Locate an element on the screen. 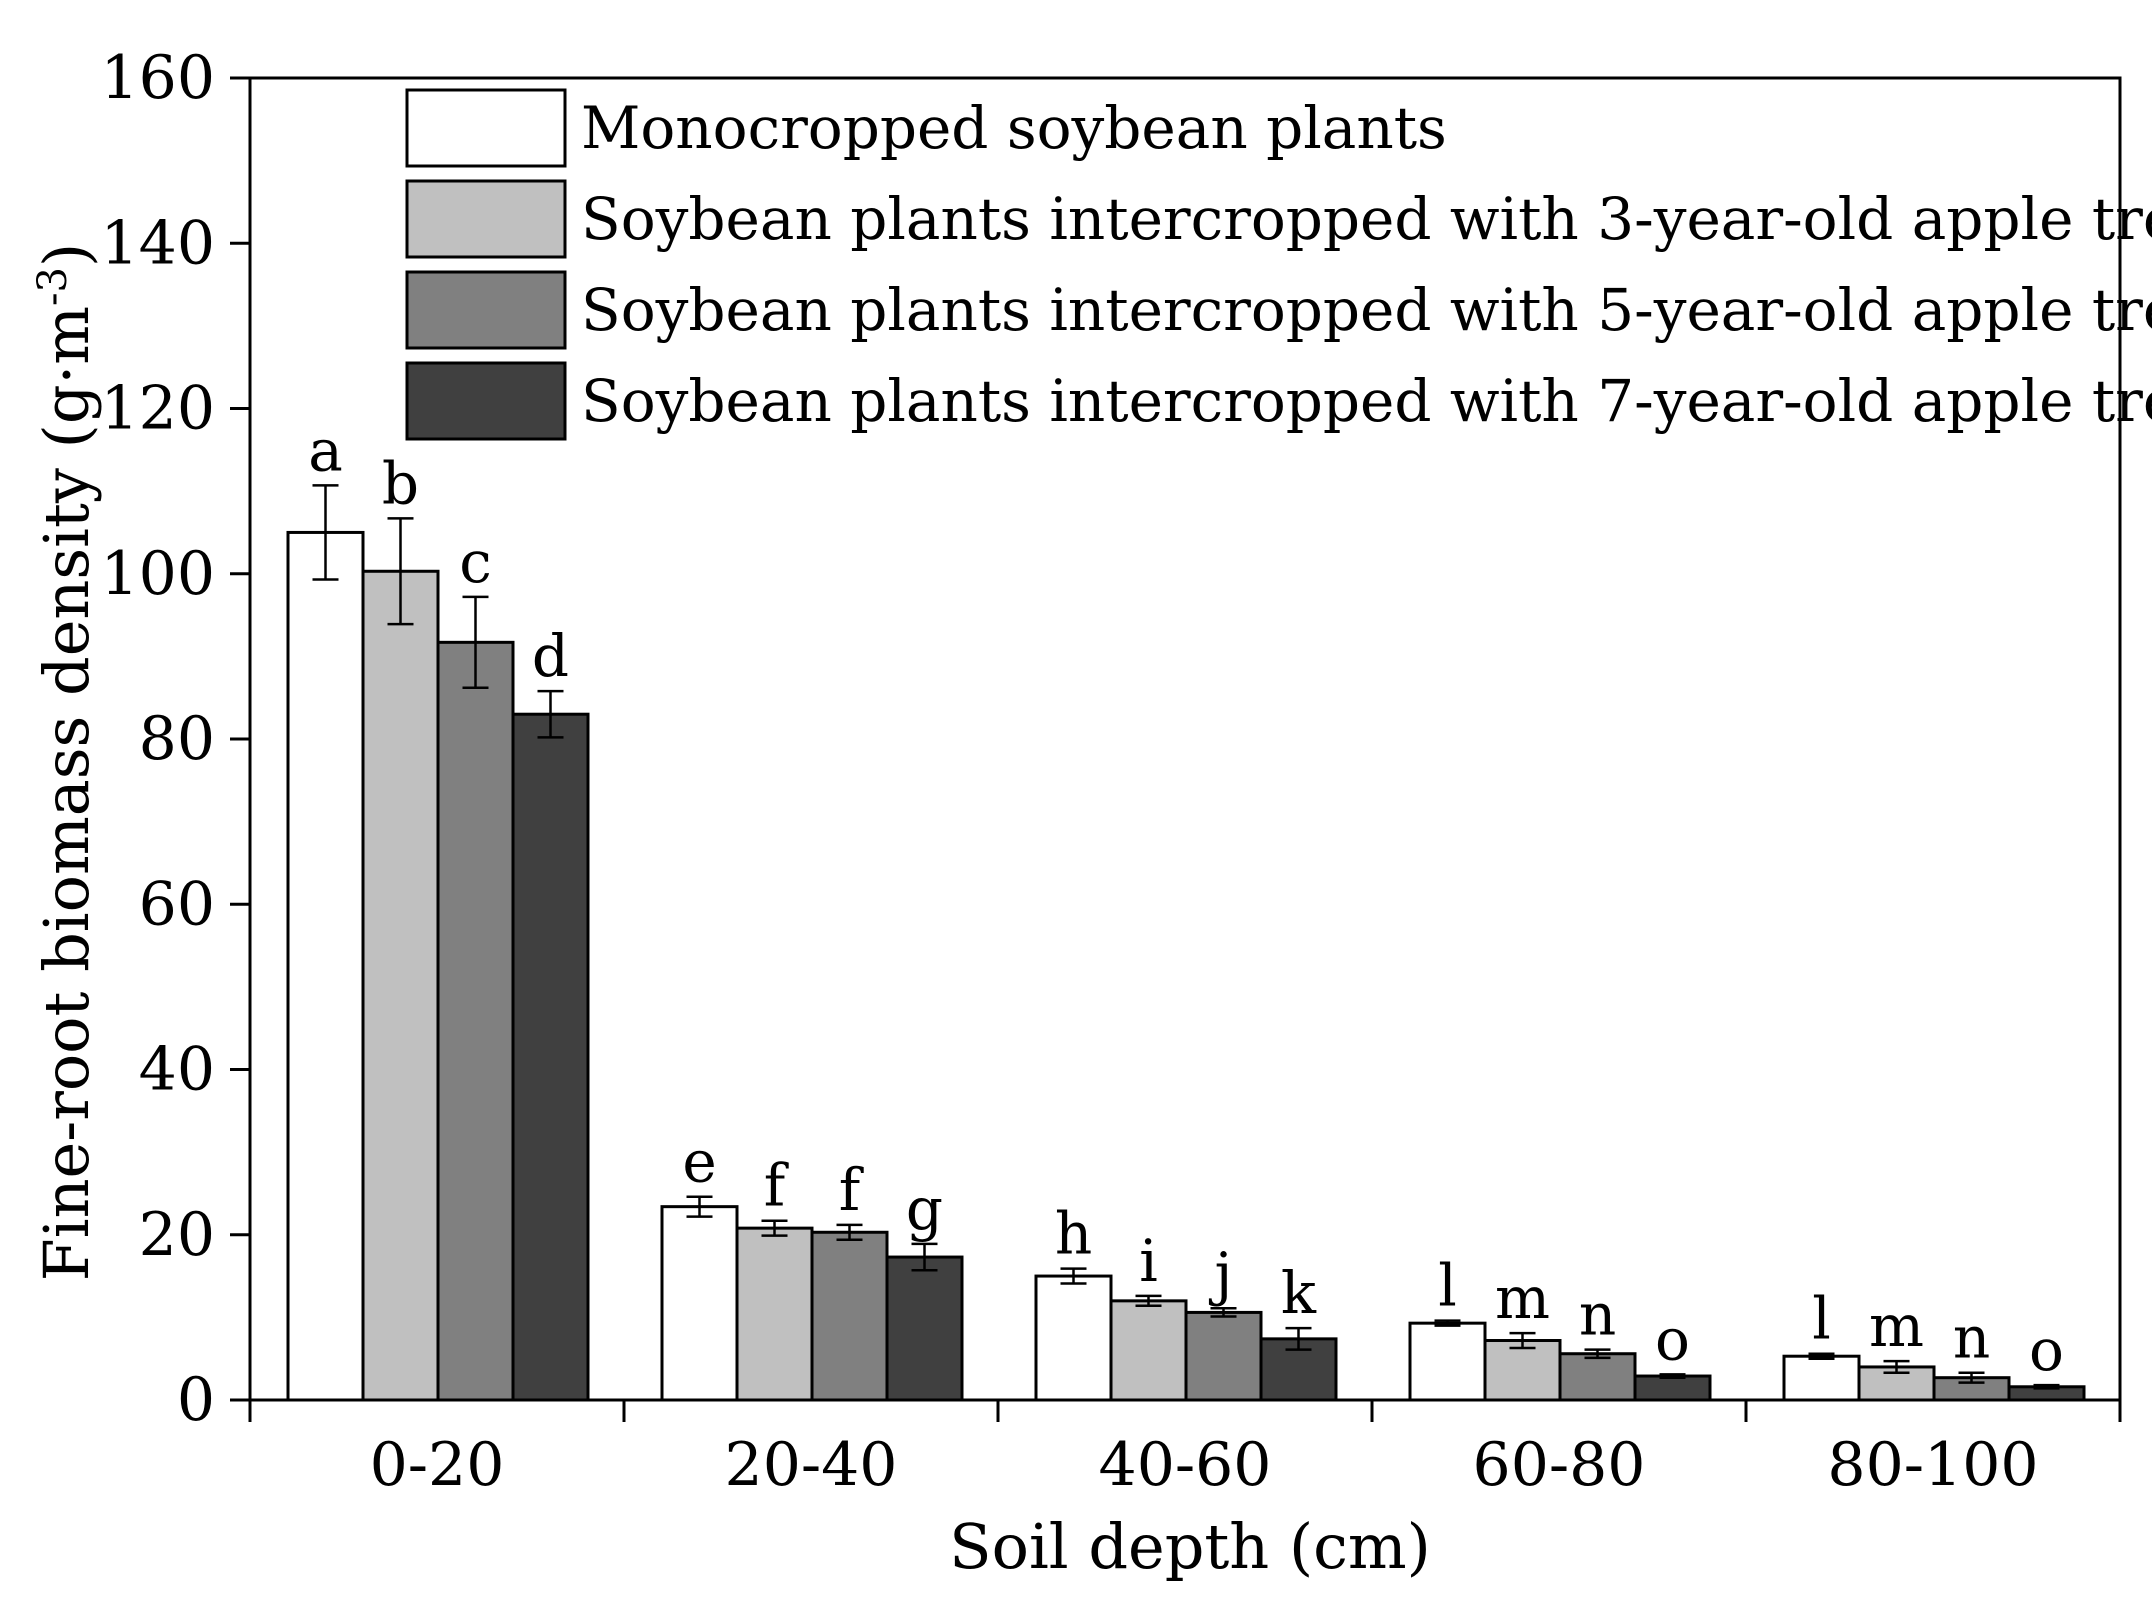  y-axis-title-main: Fine-root biomass density (g·m is located at coordinates (66, 793).